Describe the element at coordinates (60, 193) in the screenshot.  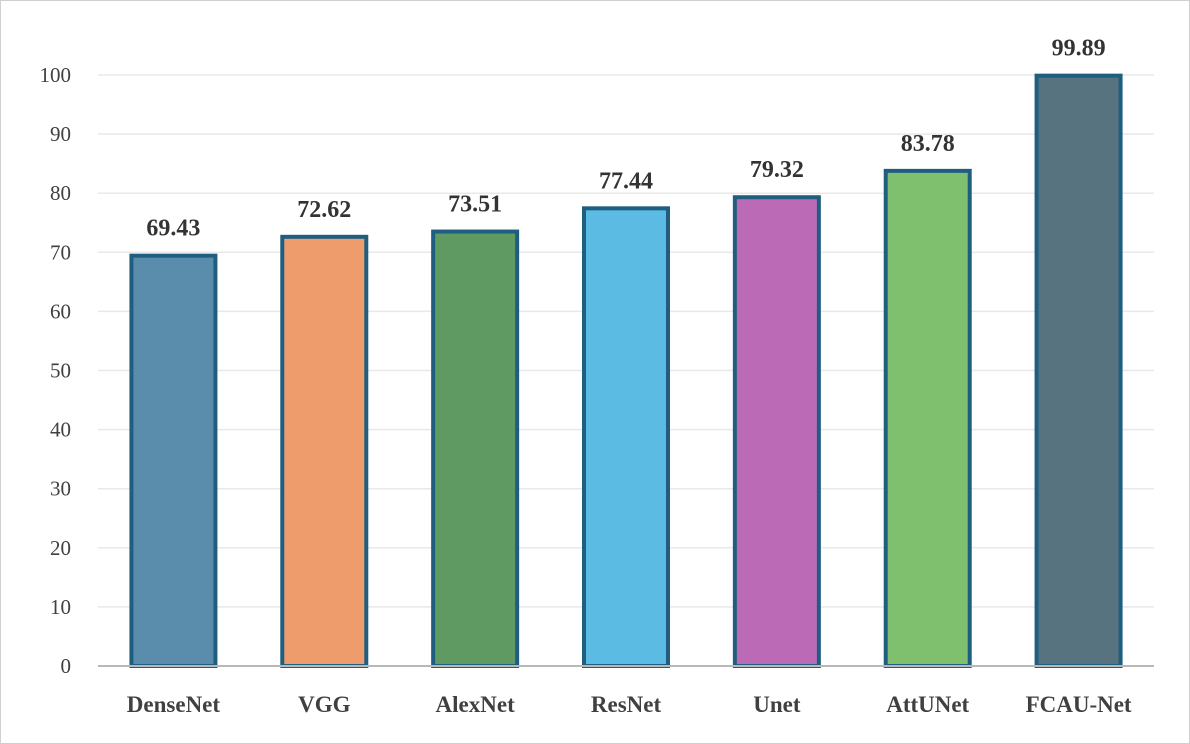
I see `y-tick-label: 80` at that location.